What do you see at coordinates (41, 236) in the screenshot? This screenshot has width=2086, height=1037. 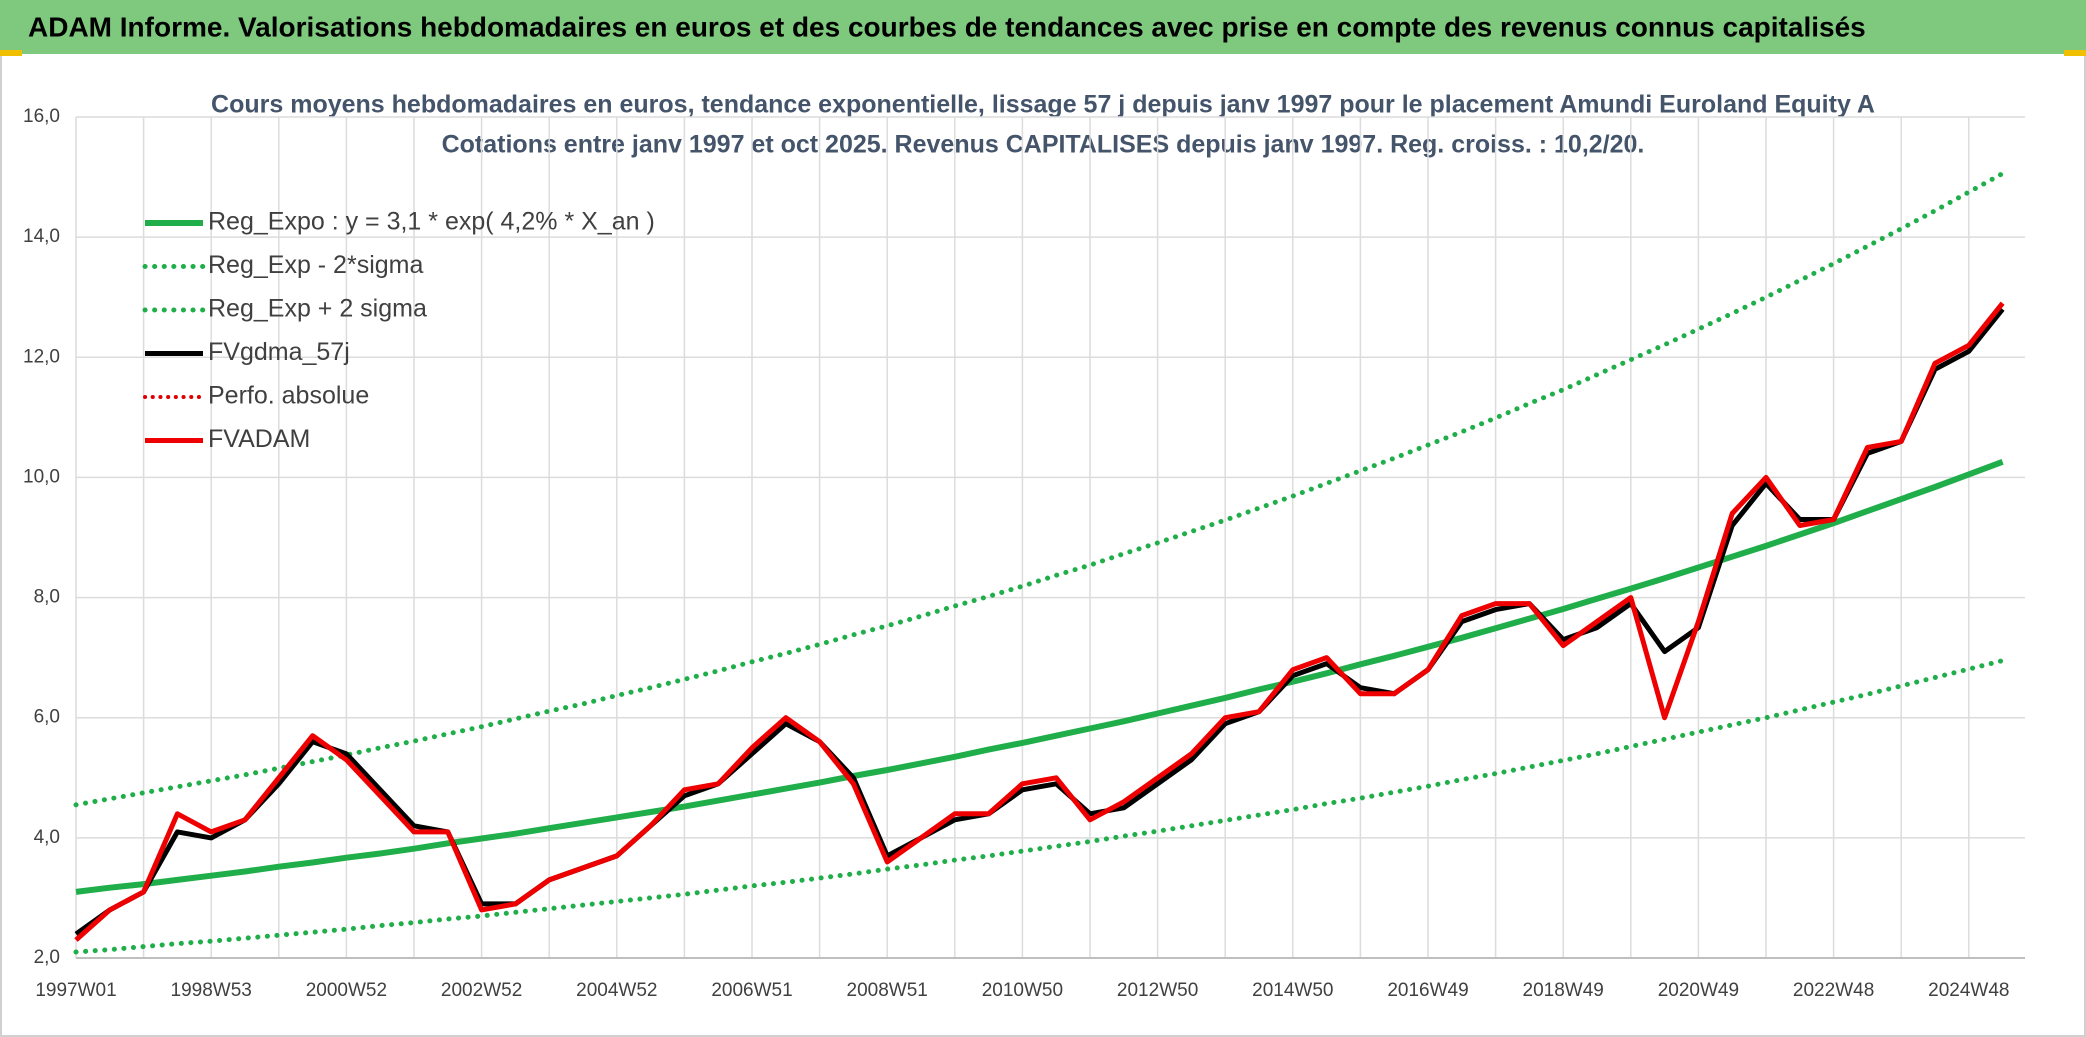 I see `y-tick-label: 14,0` at bounding box center [41, 236].